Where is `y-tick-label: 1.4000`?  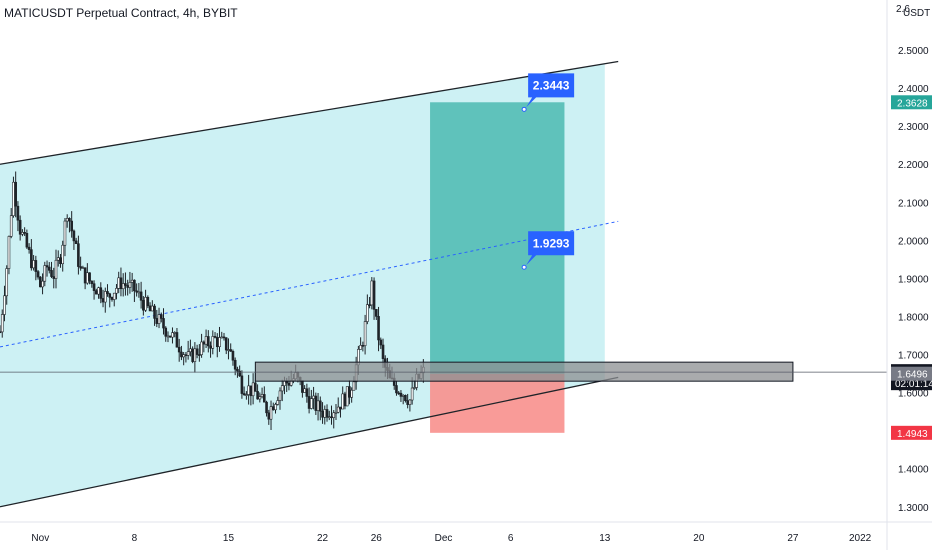
y-tick-label: 1.4000 is located at coordinates (913, 470).